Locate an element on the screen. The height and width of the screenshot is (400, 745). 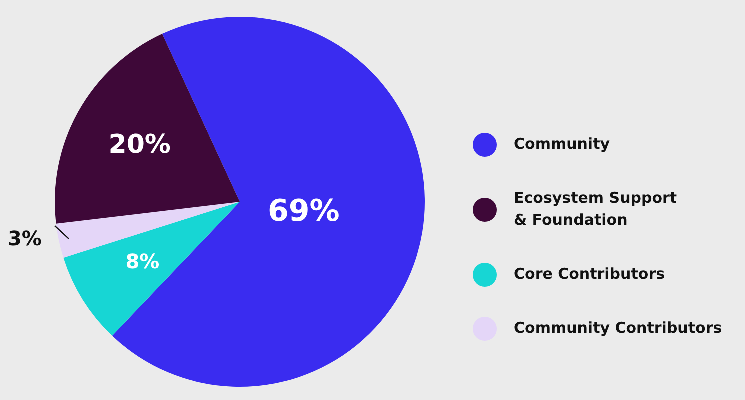
data-label: 20% is located at coordinates (139, 145).